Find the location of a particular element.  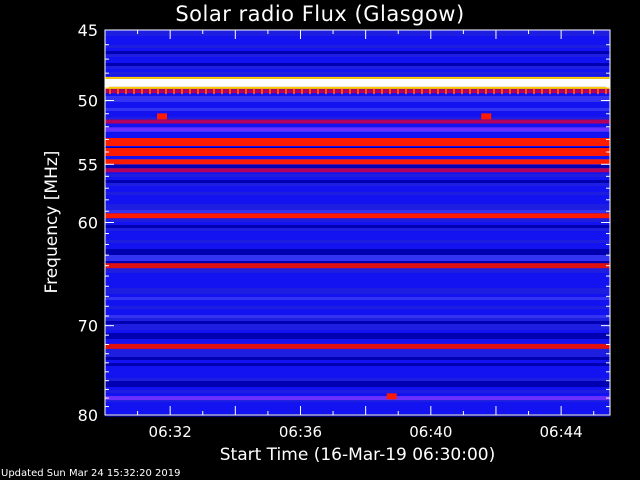

chart-title: Solar radio Flux (Glasgow) is located at coordinates (320, 14).